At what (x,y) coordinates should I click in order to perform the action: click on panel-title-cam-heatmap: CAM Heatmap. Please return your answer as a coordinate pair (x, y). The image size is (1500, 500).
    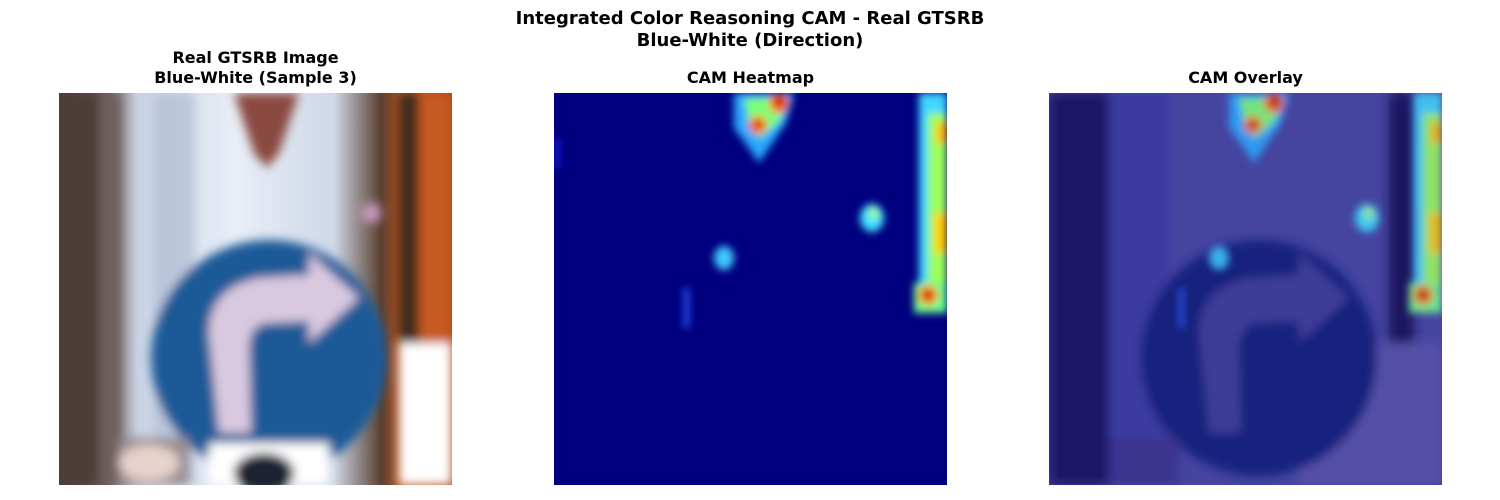
    Looking at the image, I should click on (750, 77).